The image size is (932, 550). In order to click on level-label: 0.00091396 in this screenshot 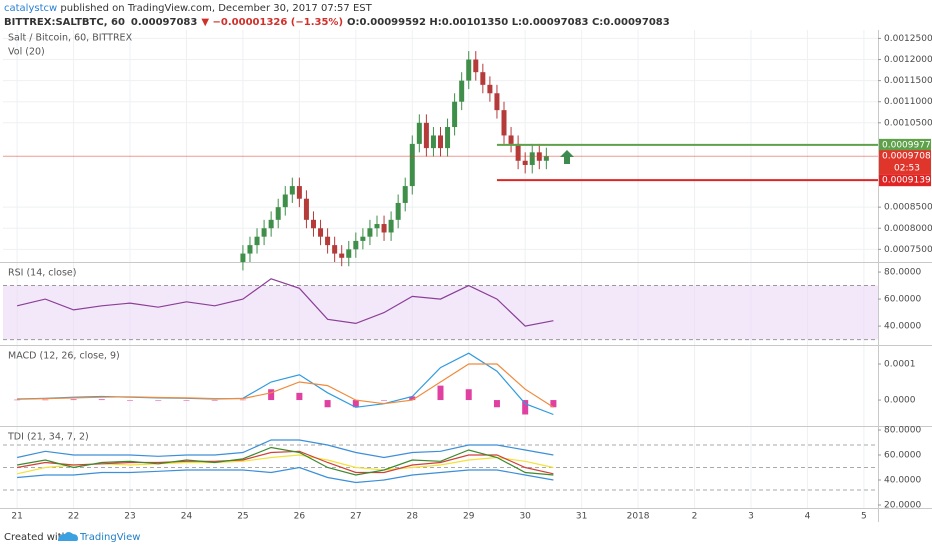, I will do `click(907, 181)`.